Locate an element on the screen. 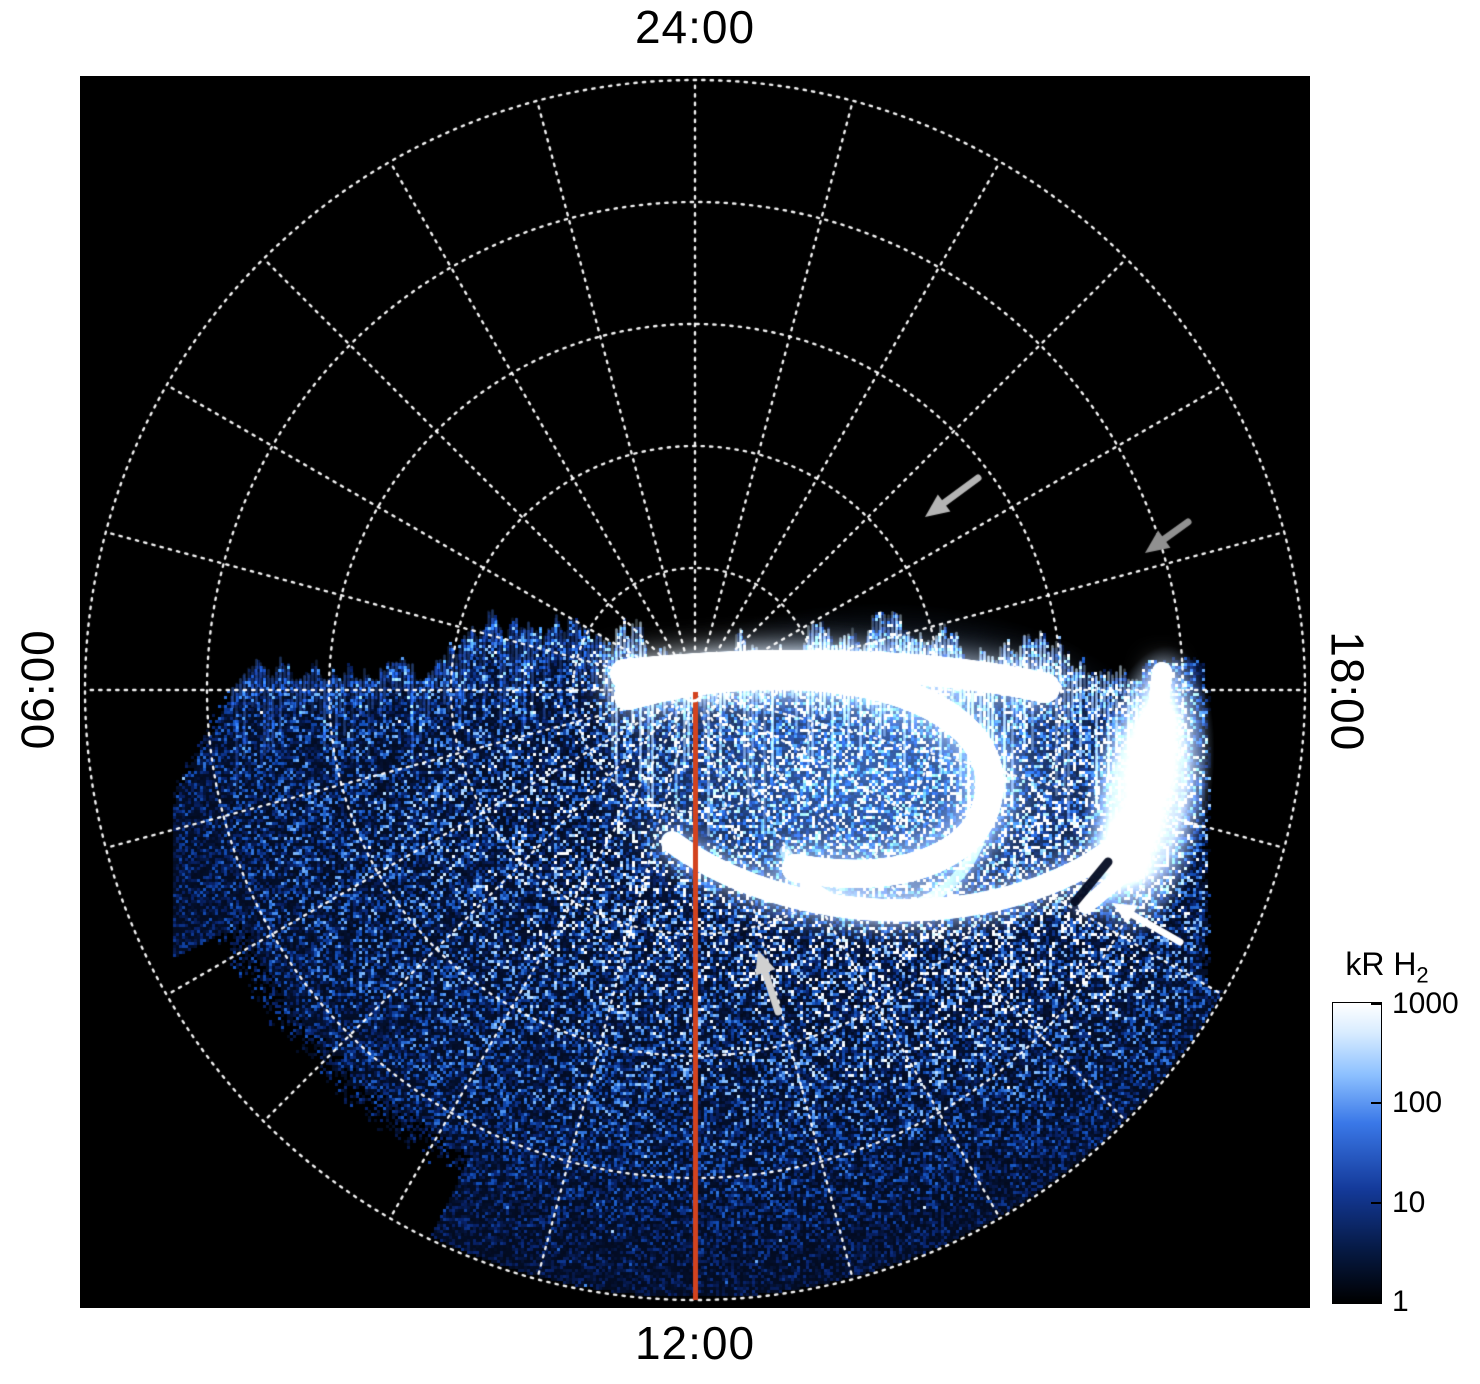 This screenshot has width=1480, height=1384. colorbar-gradient is located at coordinates (1357, 1153).